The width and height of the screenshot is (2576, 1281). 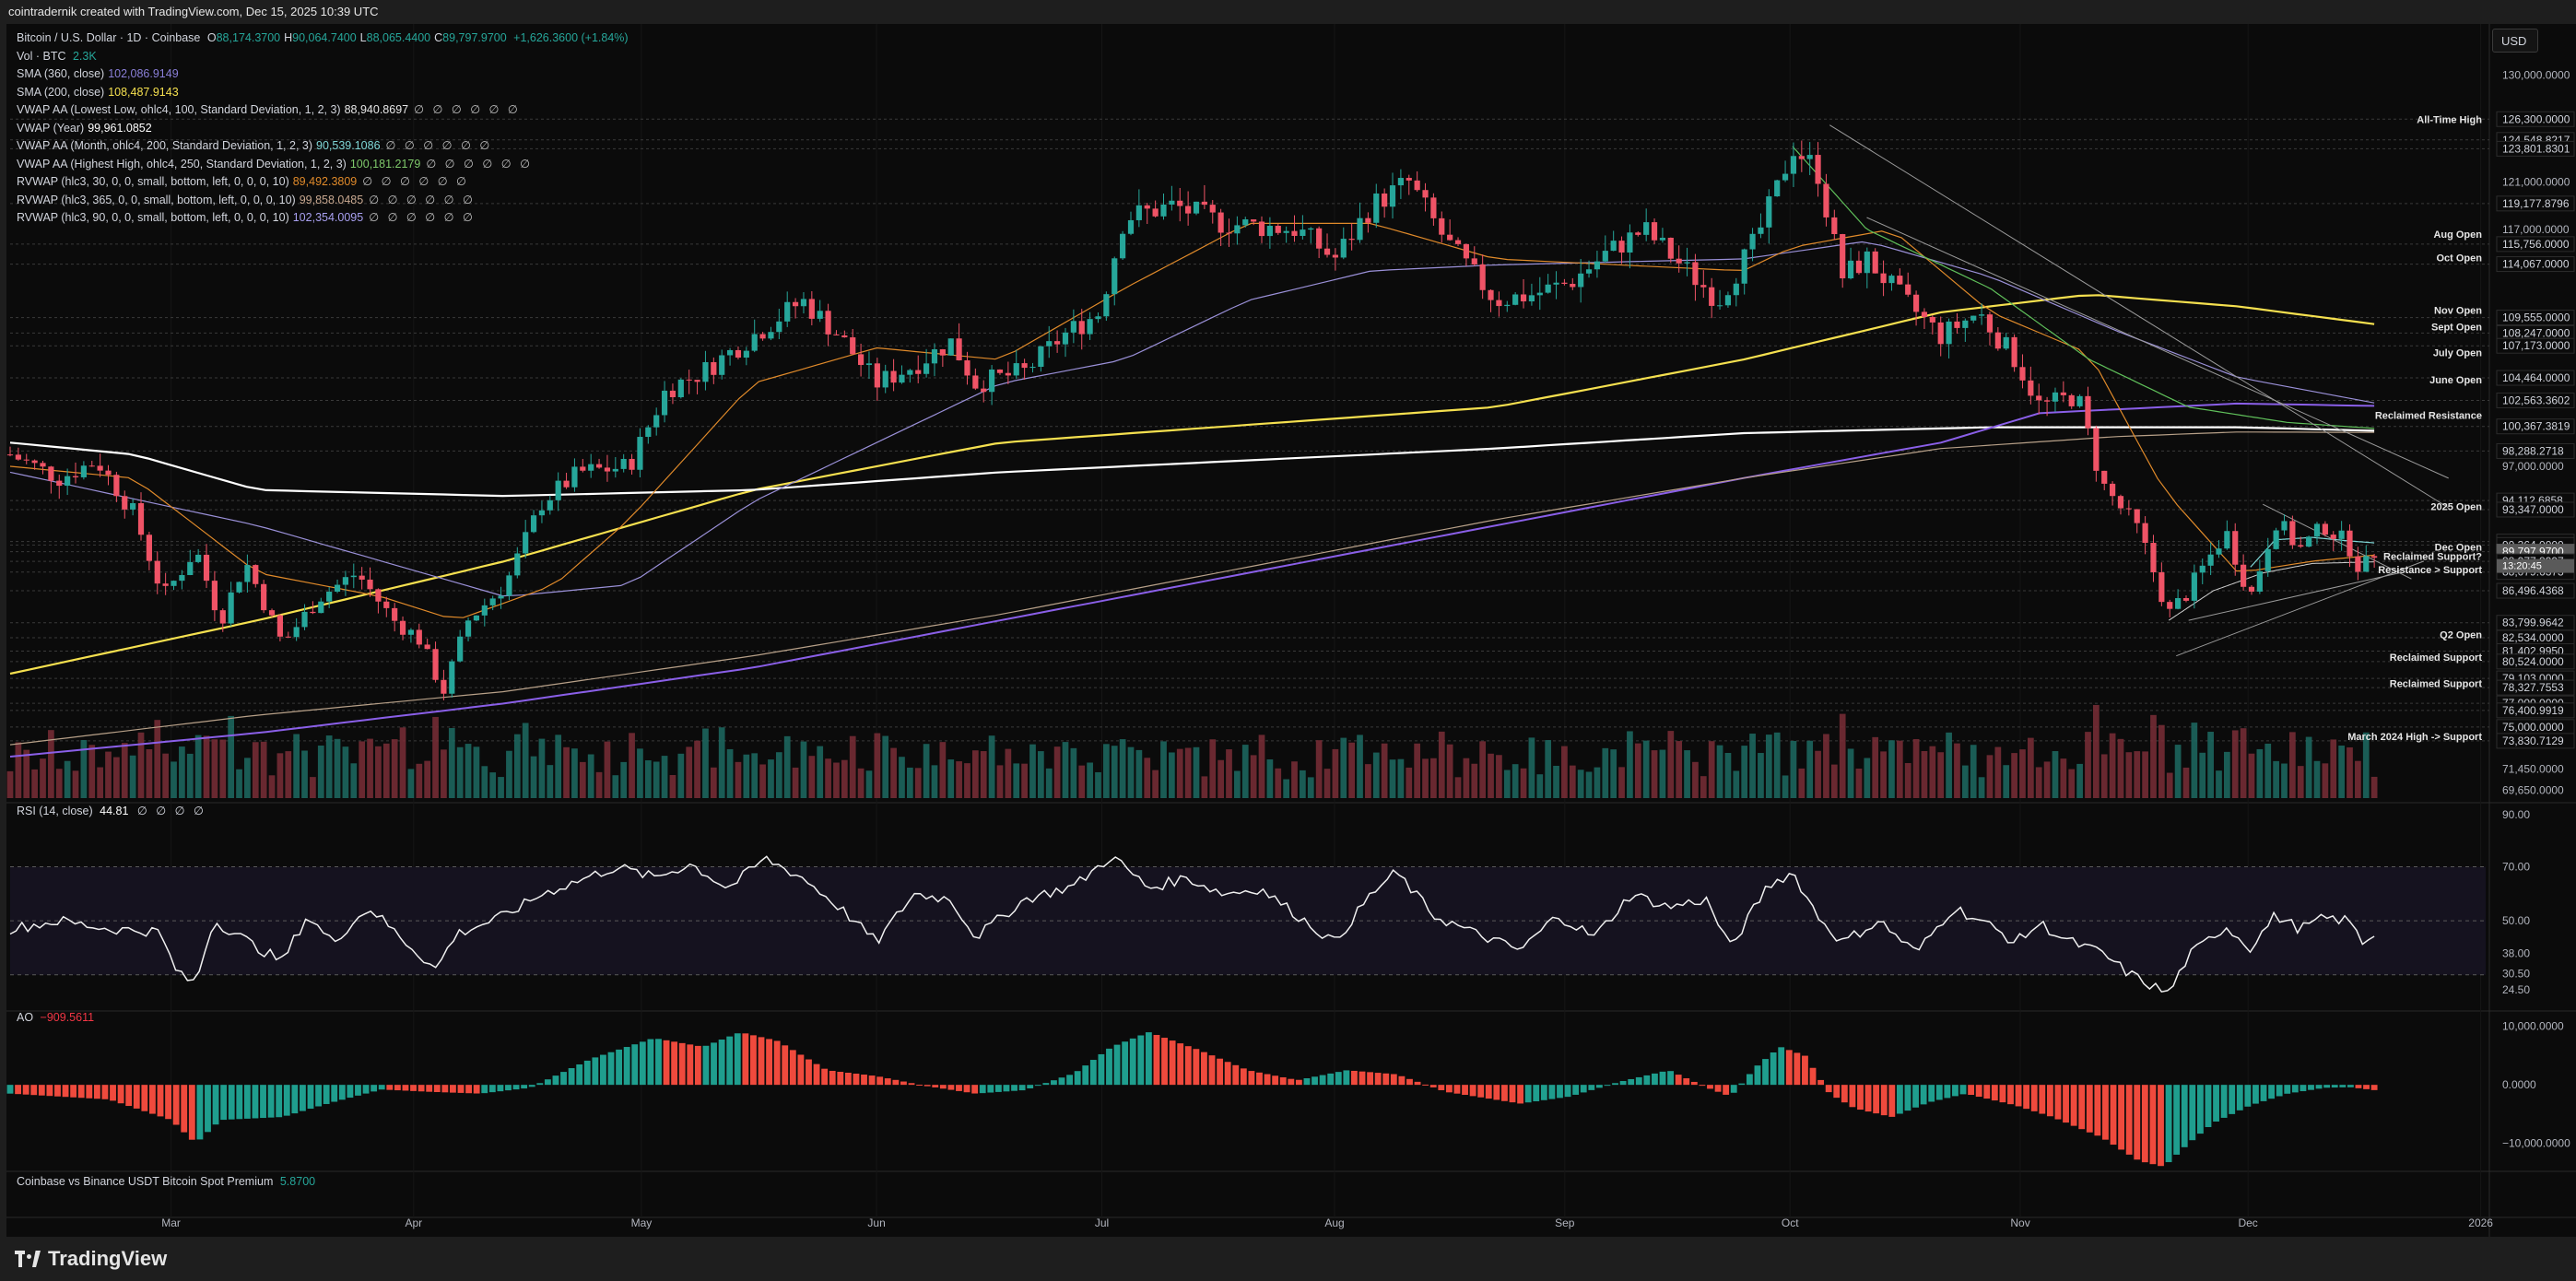 What do you see at coordinates (323, 129) in the screenshot?
I see `indicator-row: VWAP (Year) 99,961.0852` at bounding box center [323, 129].